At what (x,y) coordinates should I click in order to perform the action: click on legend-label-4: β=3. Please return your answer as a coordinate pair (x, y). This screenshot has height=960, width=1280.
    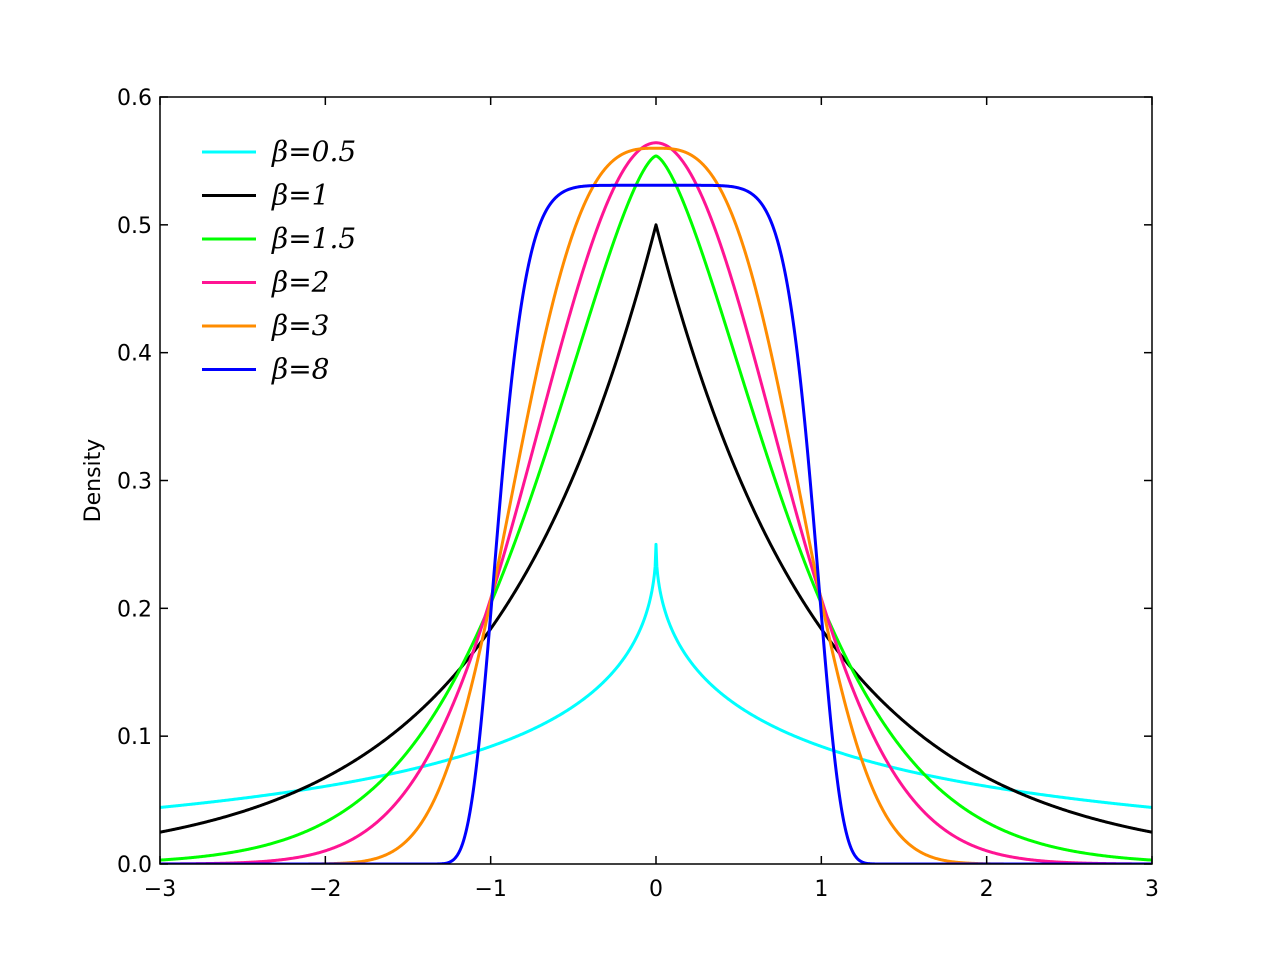
    Looking at the image, I should click on (300, 325).